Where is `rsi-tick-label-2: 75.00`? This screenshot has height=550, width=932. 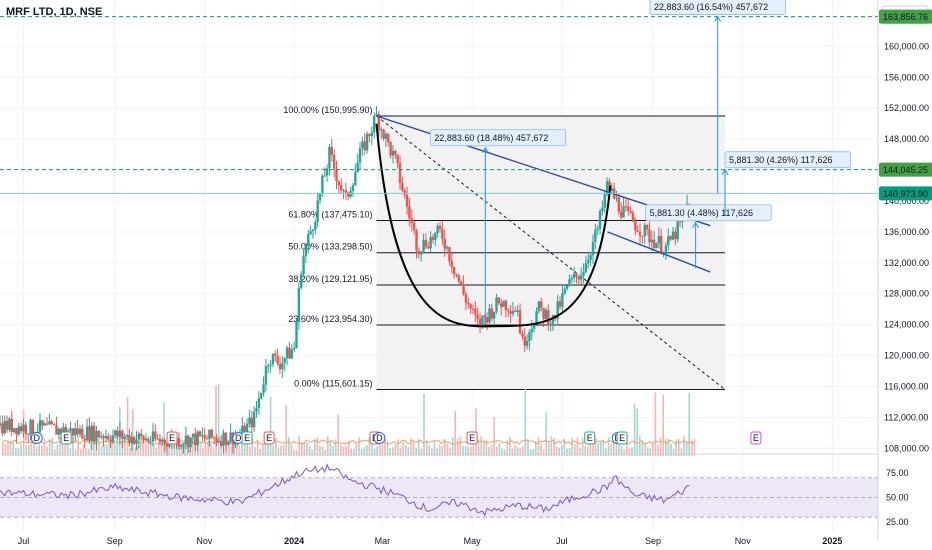 rsi-tick-label-2: 75.00 is located at coordinates (897, 473).